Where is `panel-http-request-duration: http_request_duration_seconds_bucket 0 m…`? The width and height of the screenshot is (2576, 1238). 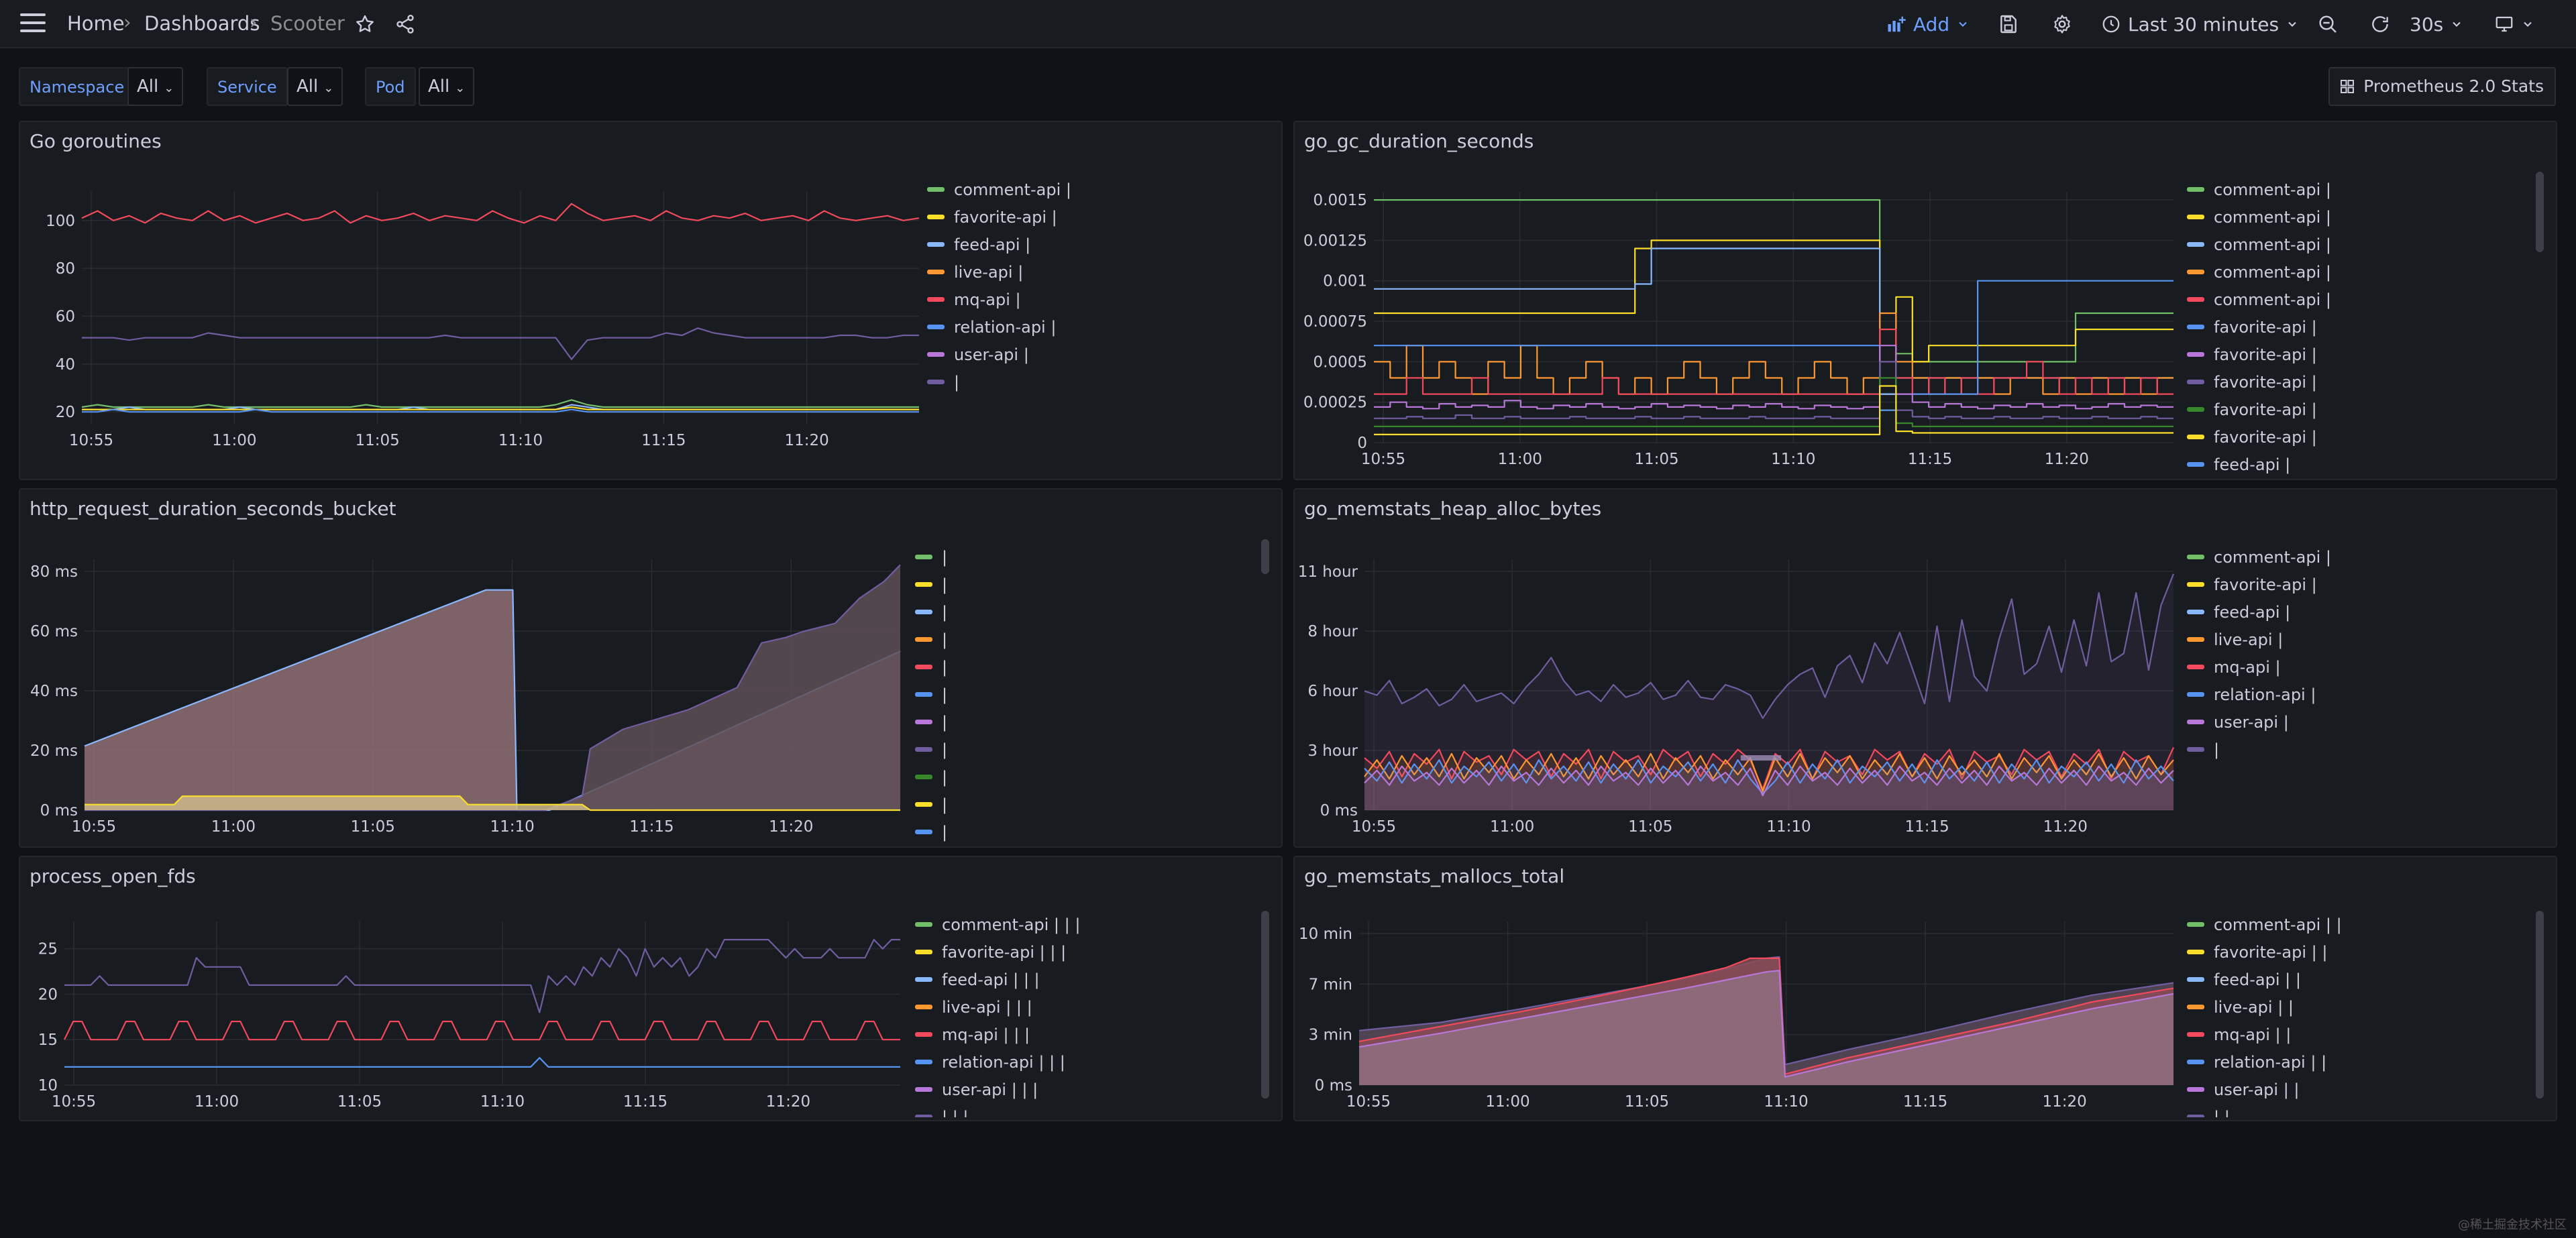
panel-http-request-duration: http_request_duration_seconds_bucket 0 m… is located at coordinates (651, 668).